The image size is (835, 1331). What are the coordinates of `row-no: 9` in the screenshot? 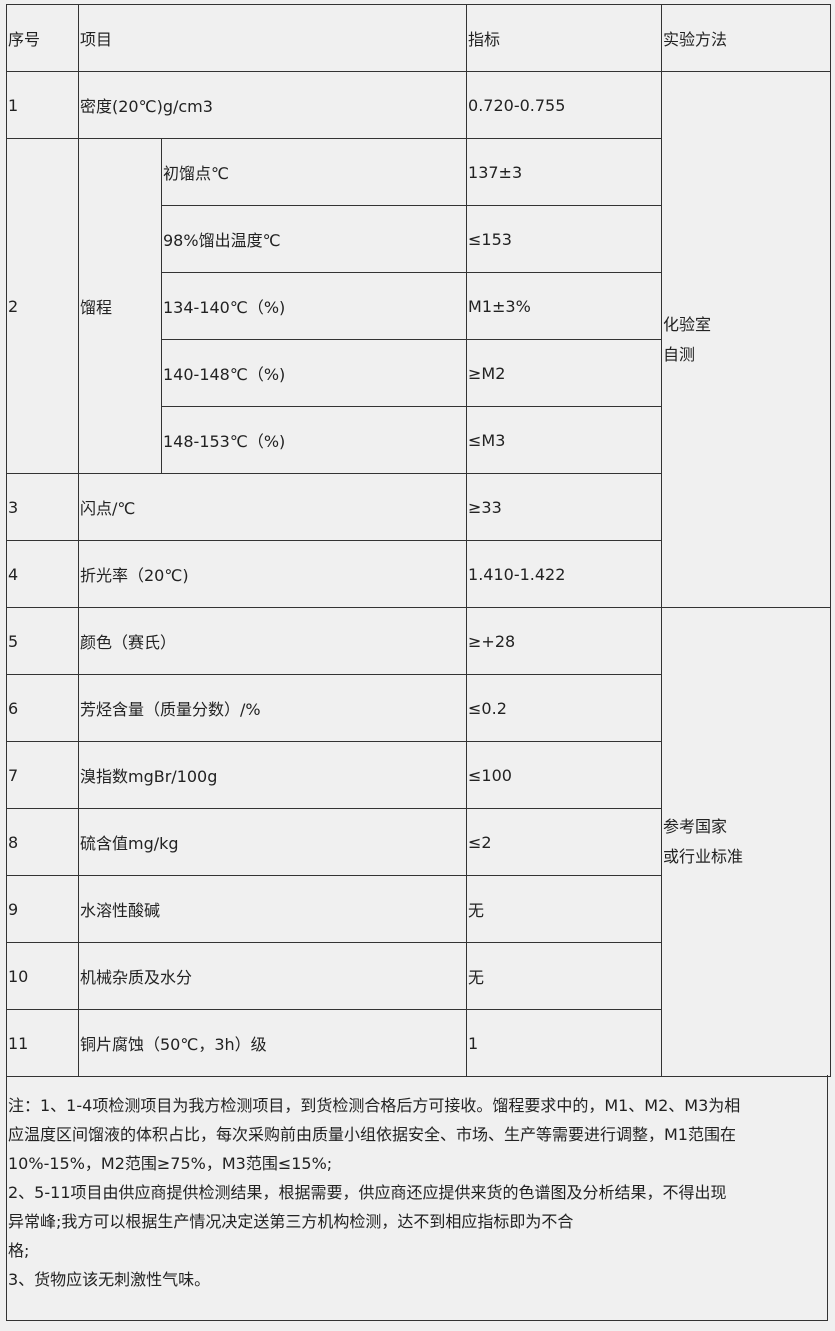 It's located at (42, 909).